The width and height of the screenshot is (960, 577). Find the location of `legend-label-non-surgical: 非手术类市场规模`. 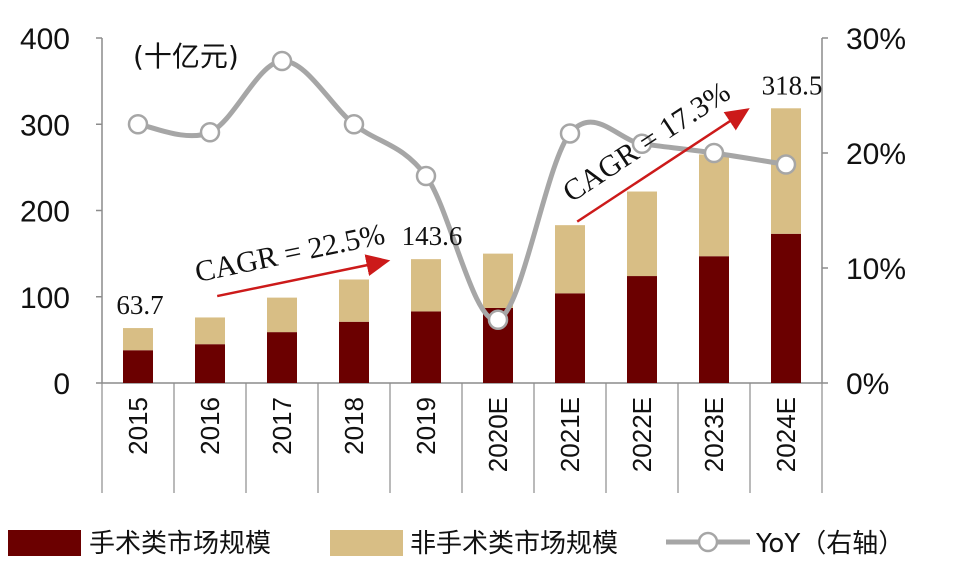

legend-label-non-surgical: 非手术类市场规模 is located at coordinates (514, 544).